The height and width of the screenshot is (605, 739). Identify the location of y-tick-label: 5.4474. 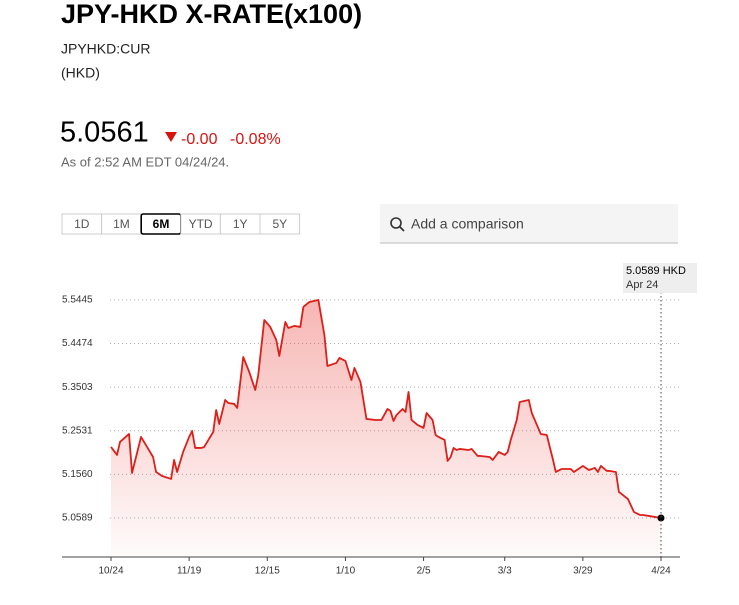
(77, 343).